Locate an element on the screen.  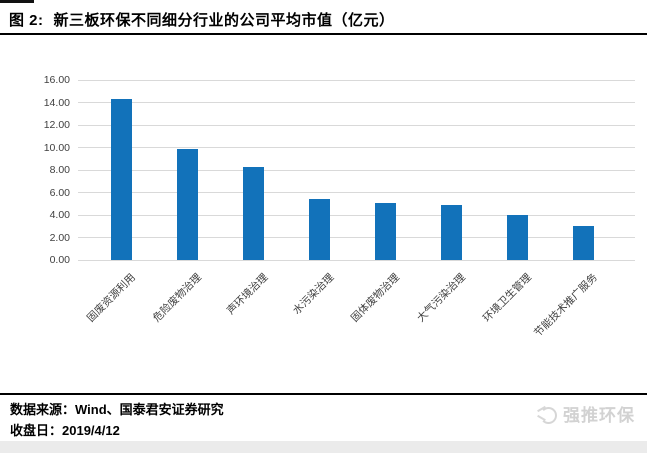
bar-危险废物治理 is located at coordinates (187, 204).